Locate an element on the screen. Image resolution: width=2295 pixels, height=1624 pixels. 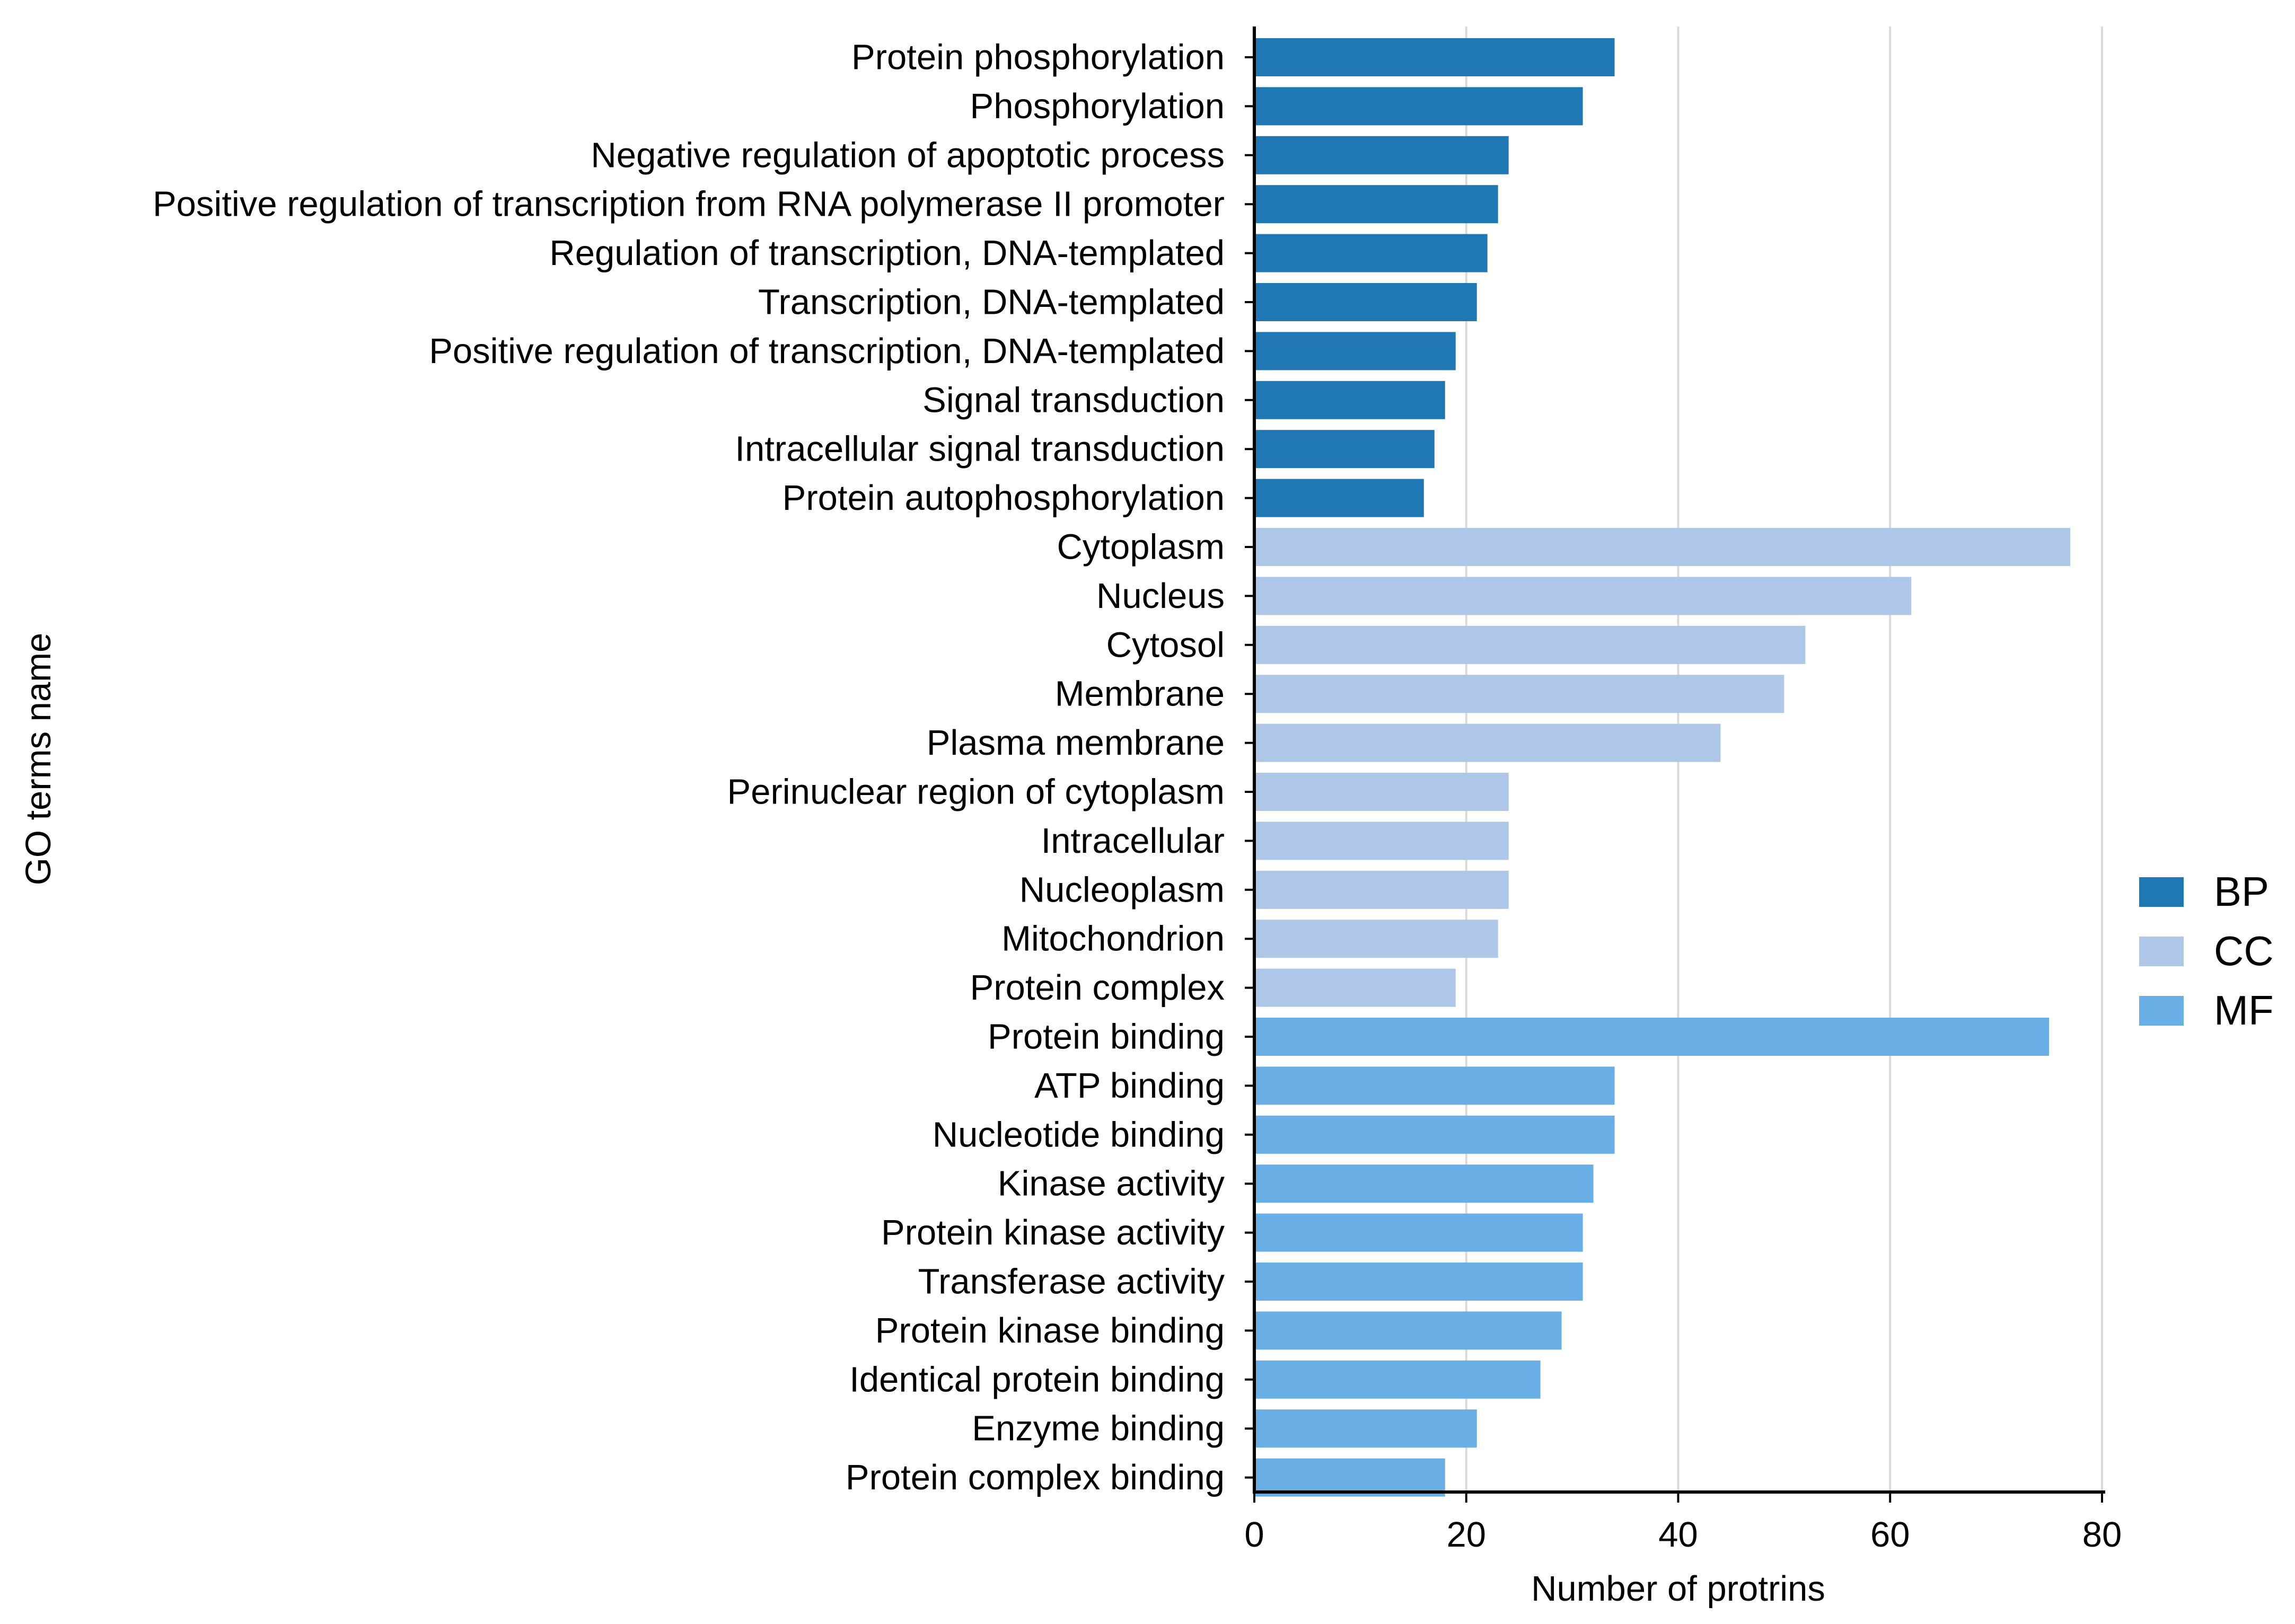
legend-label-mf: MF is located at coordinates (2244, 1010).